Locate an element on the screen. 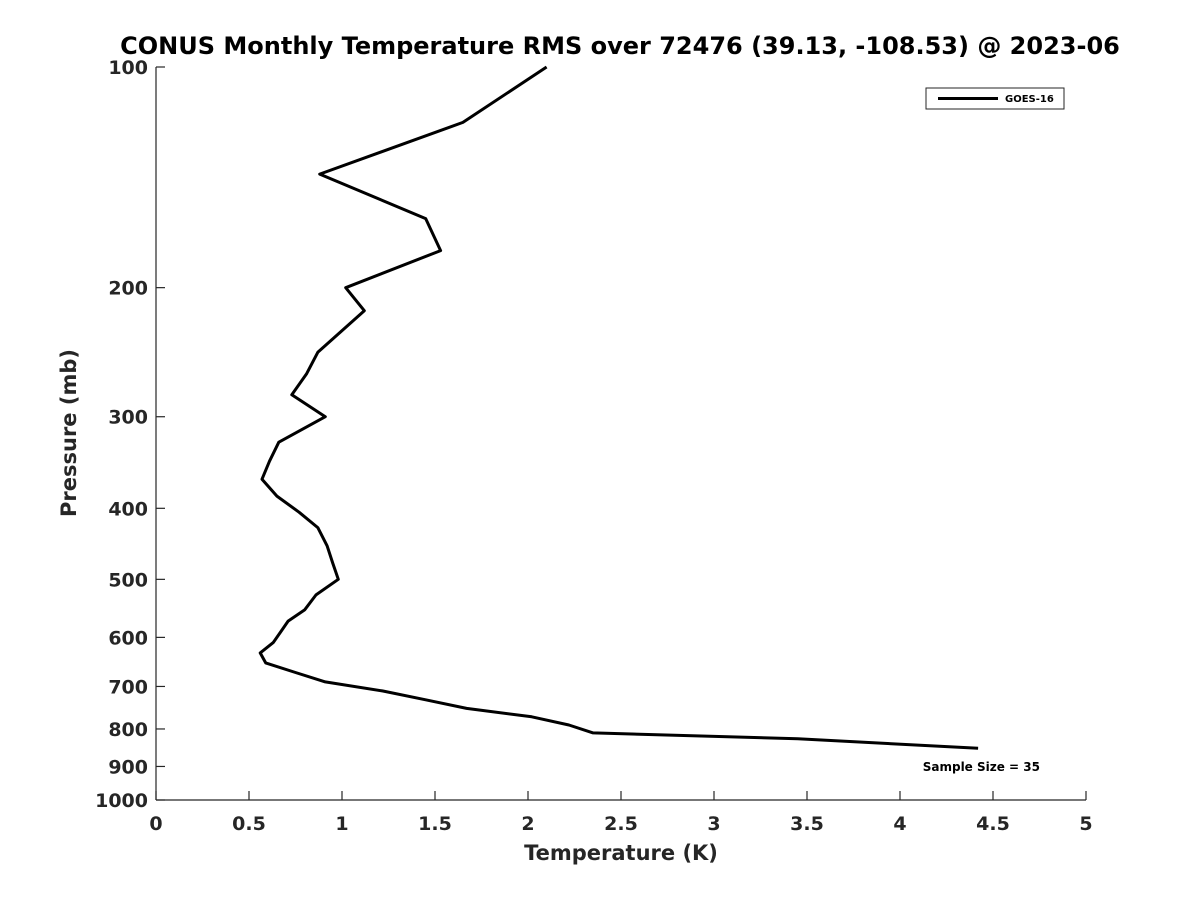 The width and height of the screenshot is (1200, 900). y-tick-label: 400 is located at coordinates (128, 509).